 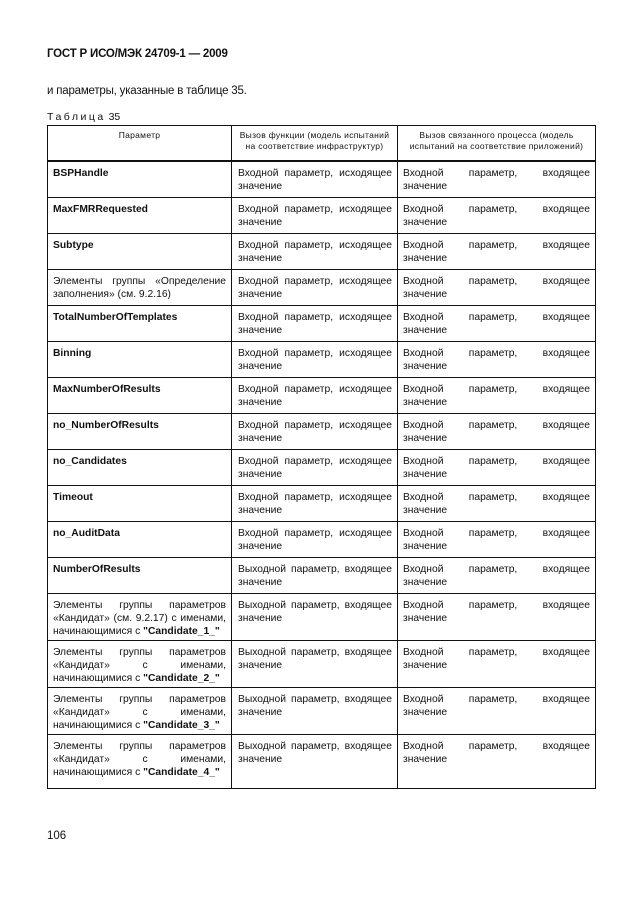 What do you see at coordinates (73, 497) in the screenshot?
I see `parameter-name: Timeout` at bounding box center [73, 497].